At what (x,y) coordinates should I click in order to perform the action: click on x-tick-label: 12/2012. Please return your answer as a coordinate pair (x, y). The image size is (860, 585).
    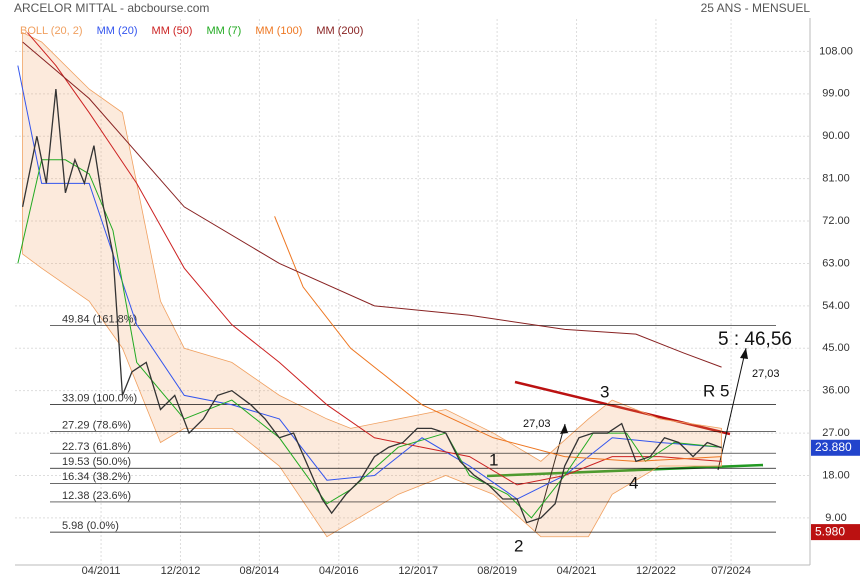
    Looking at the image, I should click on (181, 571).